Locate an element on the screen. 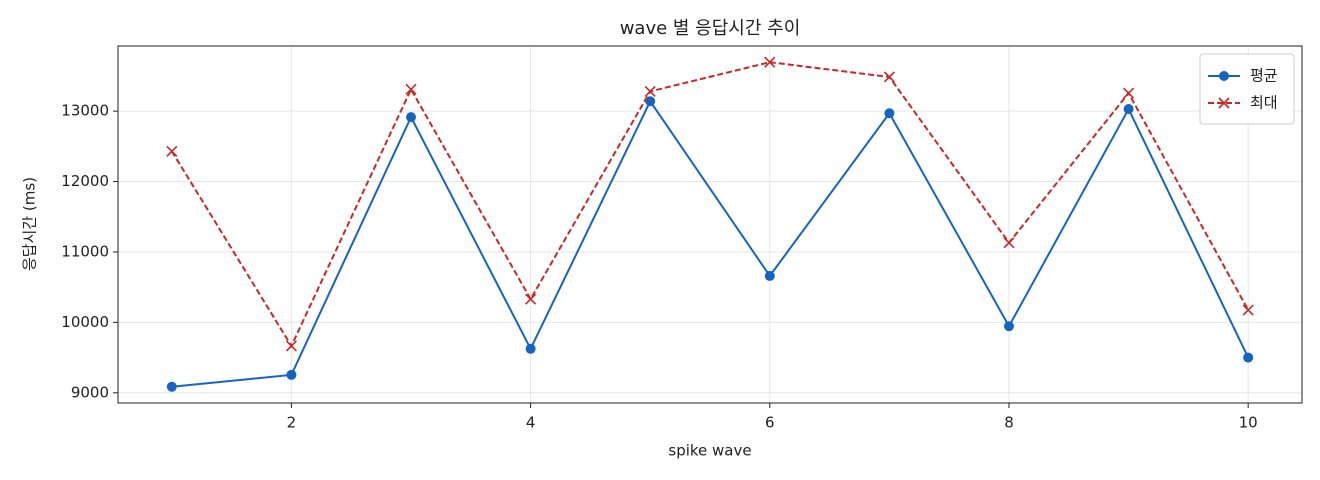  x-tick-label: 10 is located at coordinates (1248, 423).